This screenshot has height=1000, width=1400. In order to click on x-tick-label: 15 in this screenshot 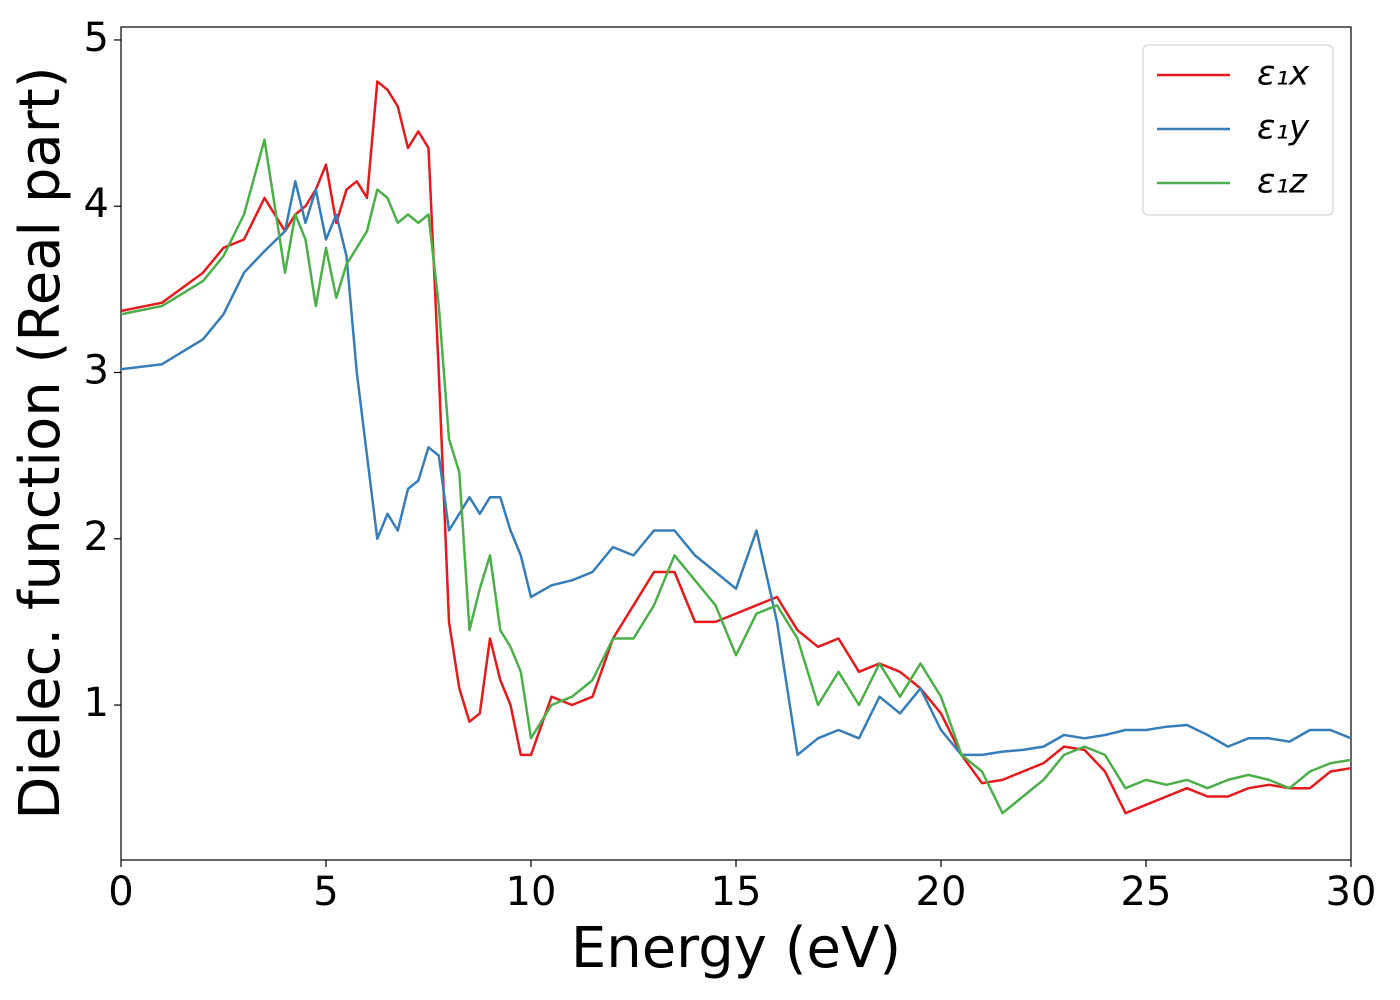, I will do `click(736, 892)`.